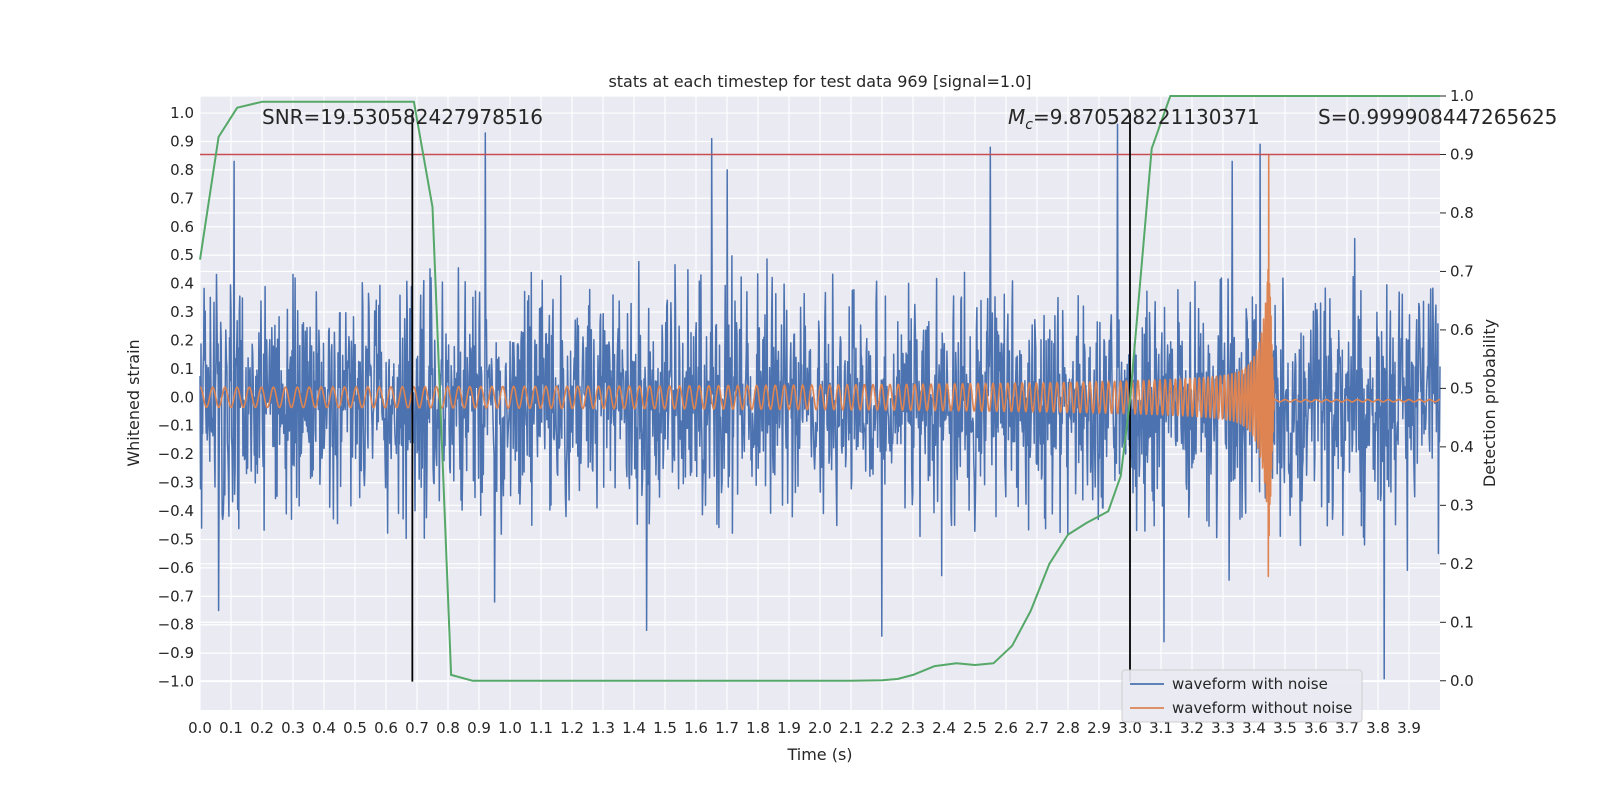  I want to click on x-tick-label: 2.7, so click(1037, 728).